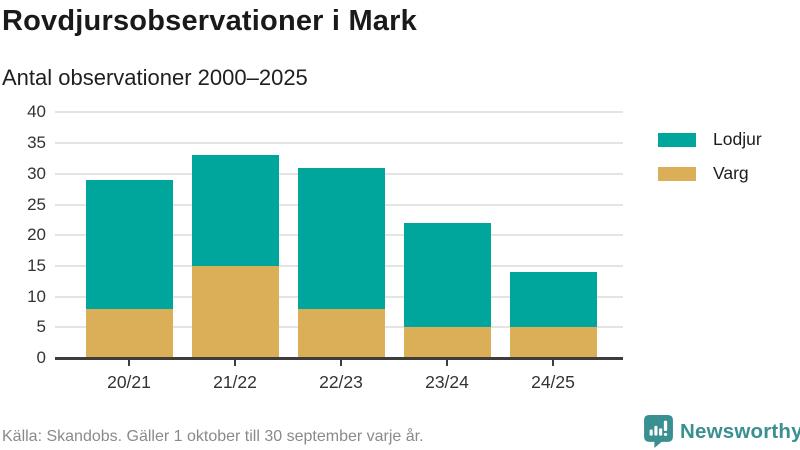 The height and width of the screenshot is (450, 800). Describe the element at coordinates (341, 382) in the screenshot. I see `x-axis-label-22-23: 22/23` at that location.